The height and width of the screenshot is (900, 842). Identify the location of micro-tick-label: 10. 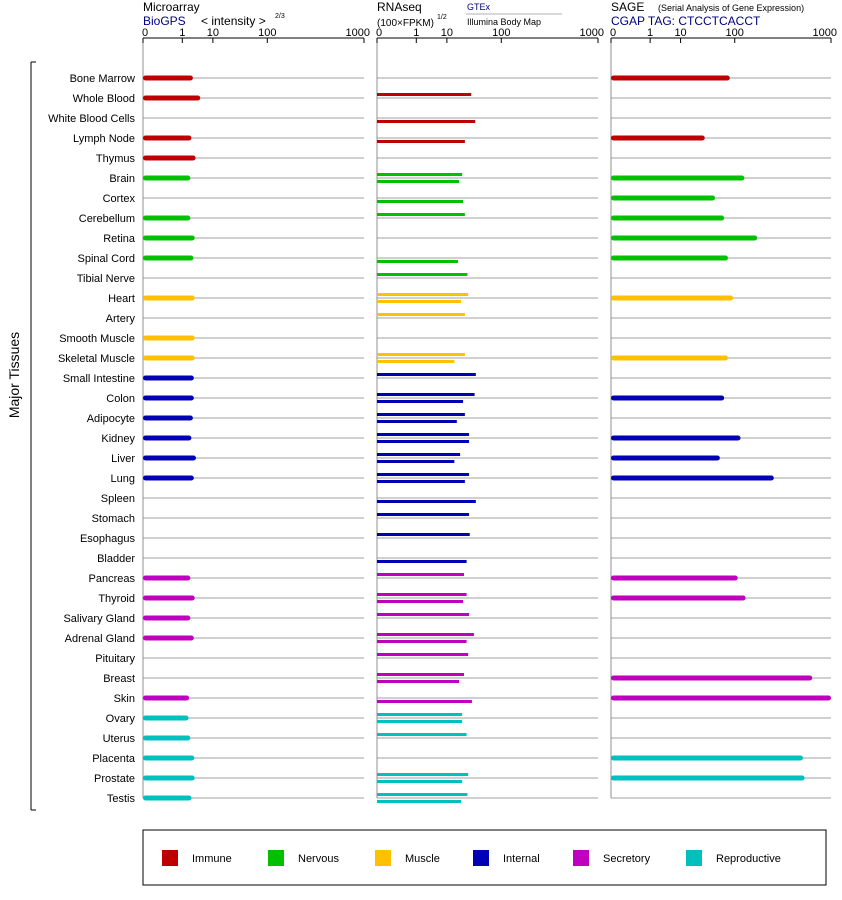
(213, 33).